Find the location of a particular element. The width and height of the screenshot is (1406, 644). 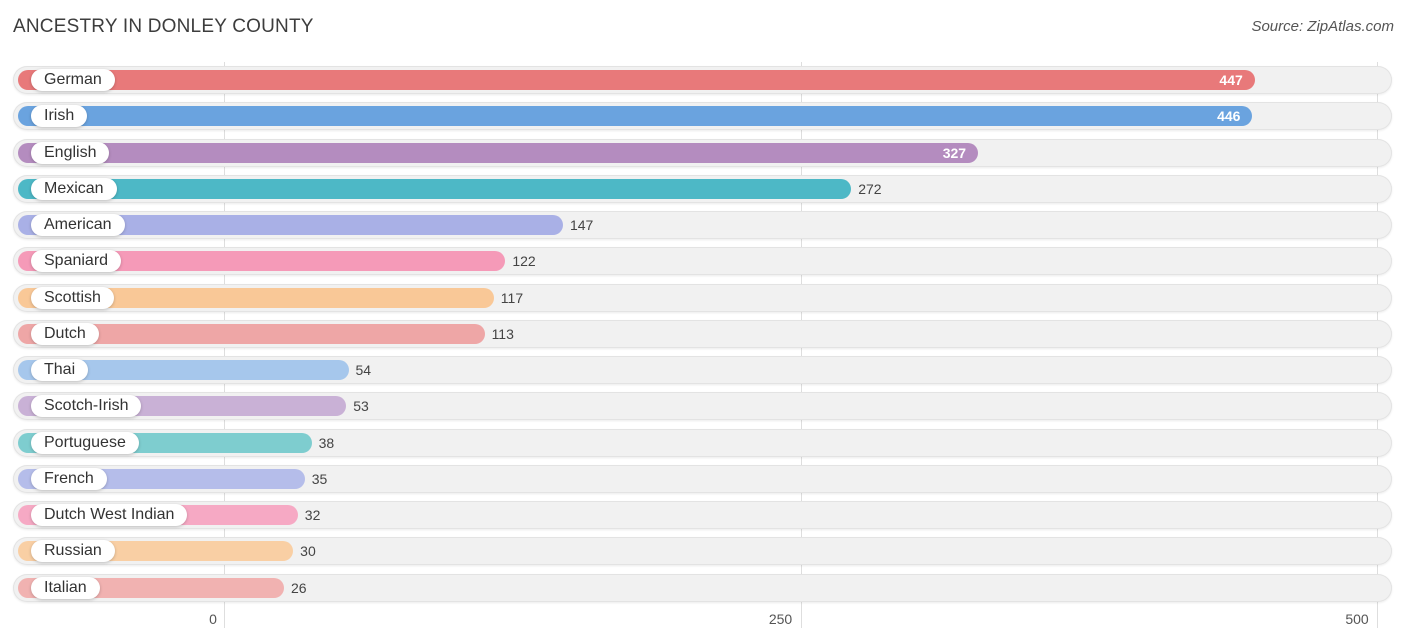

chart-title: ANCESTRY IN DONLEY COUNTY is located at coordinates (163, 26).